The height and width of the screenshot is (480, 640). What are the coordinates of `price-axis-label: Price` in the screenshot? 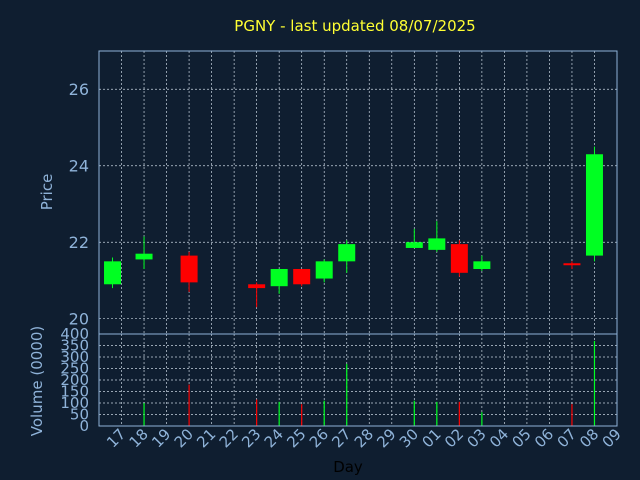 It's located at (47, 192).